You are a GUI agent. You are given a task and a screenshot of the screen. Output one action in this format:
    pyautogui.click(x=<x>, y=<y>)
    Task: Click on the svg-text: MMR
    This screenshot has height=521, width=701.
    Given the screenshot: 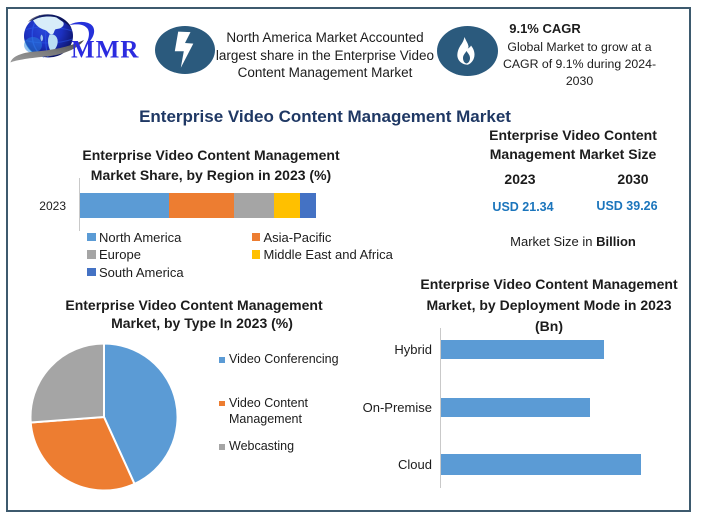 What is the action you would take?
    pyautogui.click(x=105, y=50)
    